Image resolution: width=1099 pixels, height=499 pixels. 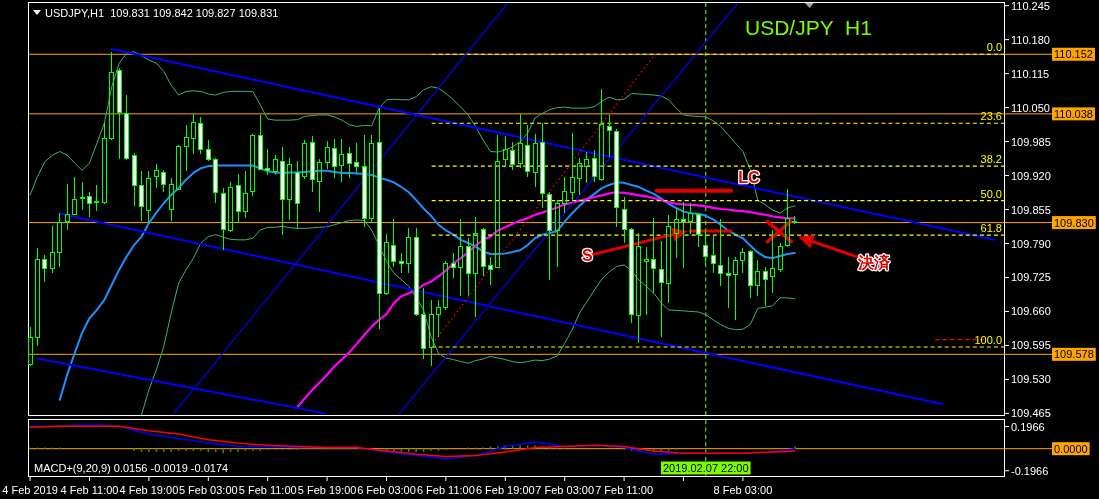 I want to click on x-tick-label: 4 Feb 11:00, so click(x=89, y=490).